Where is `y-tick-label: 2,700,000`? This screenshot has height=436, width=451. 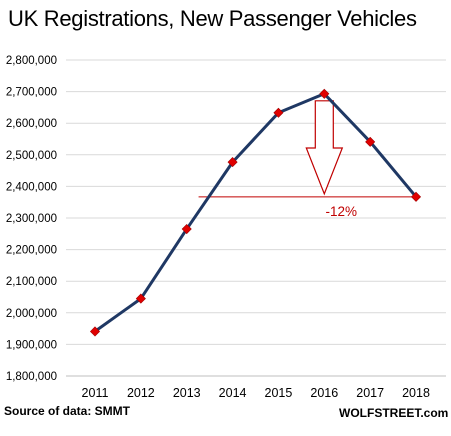
y-tick-label: 2,700,000 is located at coordinates (31, 93).